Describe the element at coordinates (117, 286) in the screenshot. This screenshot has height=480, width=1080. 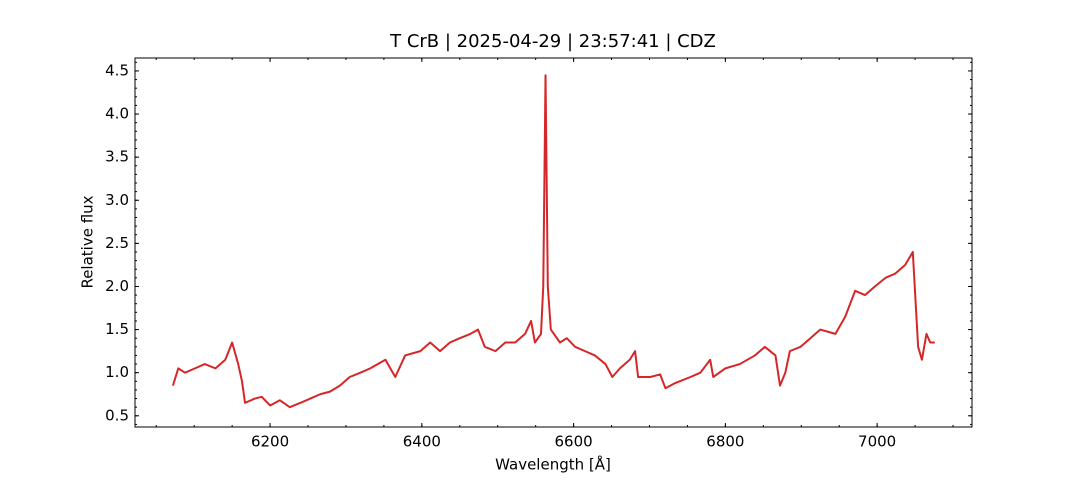
I see `y-tick-label: 2.0` at that location.